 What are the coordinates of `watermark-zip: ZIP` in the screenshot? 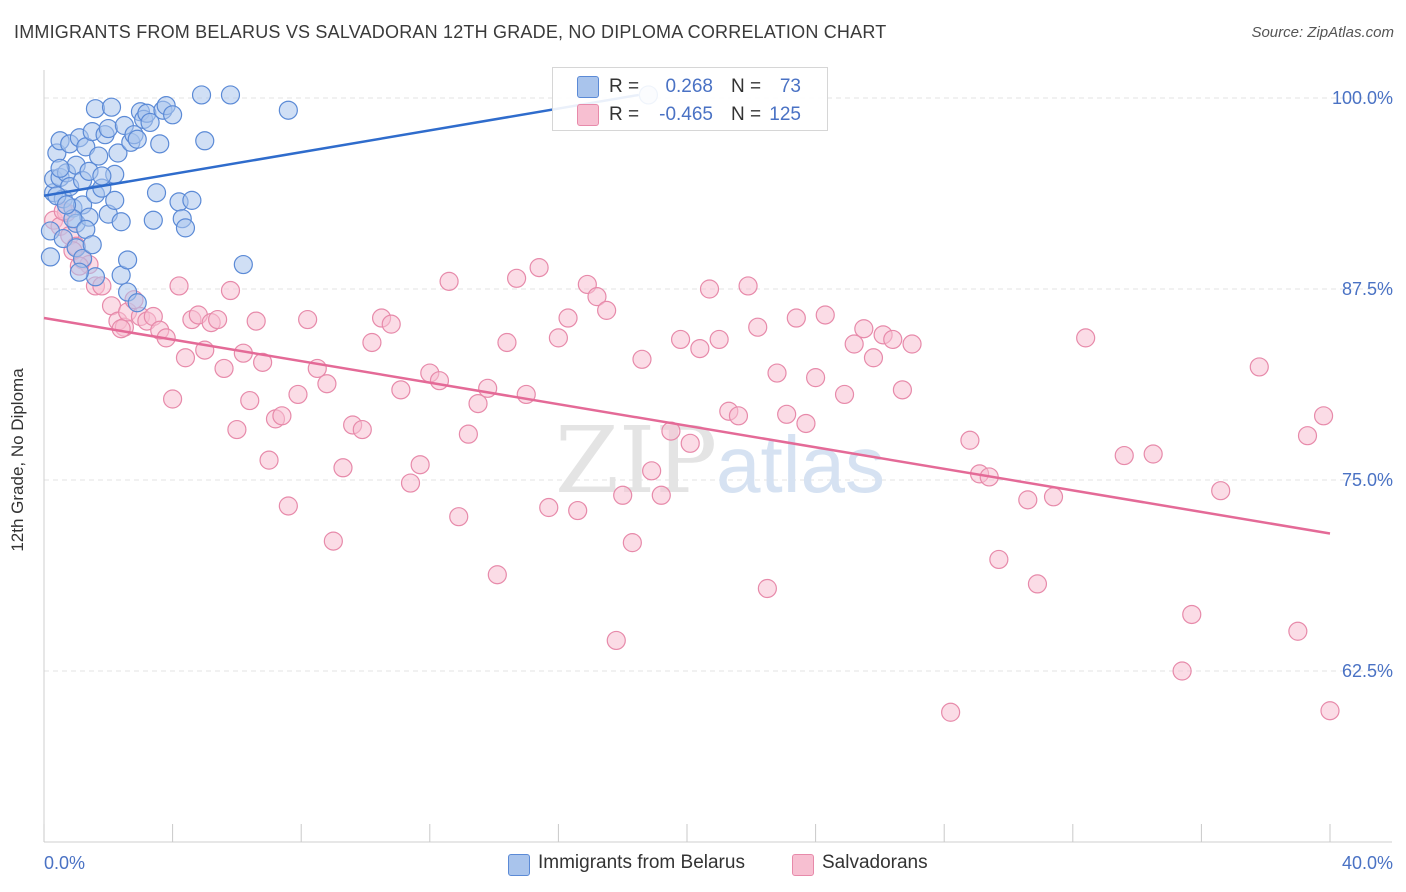 It's located at (636, 460).